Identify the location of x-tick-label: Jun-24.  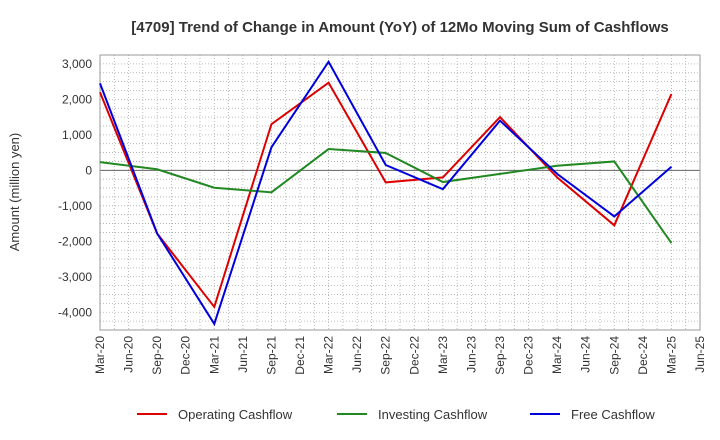
(586, 354).